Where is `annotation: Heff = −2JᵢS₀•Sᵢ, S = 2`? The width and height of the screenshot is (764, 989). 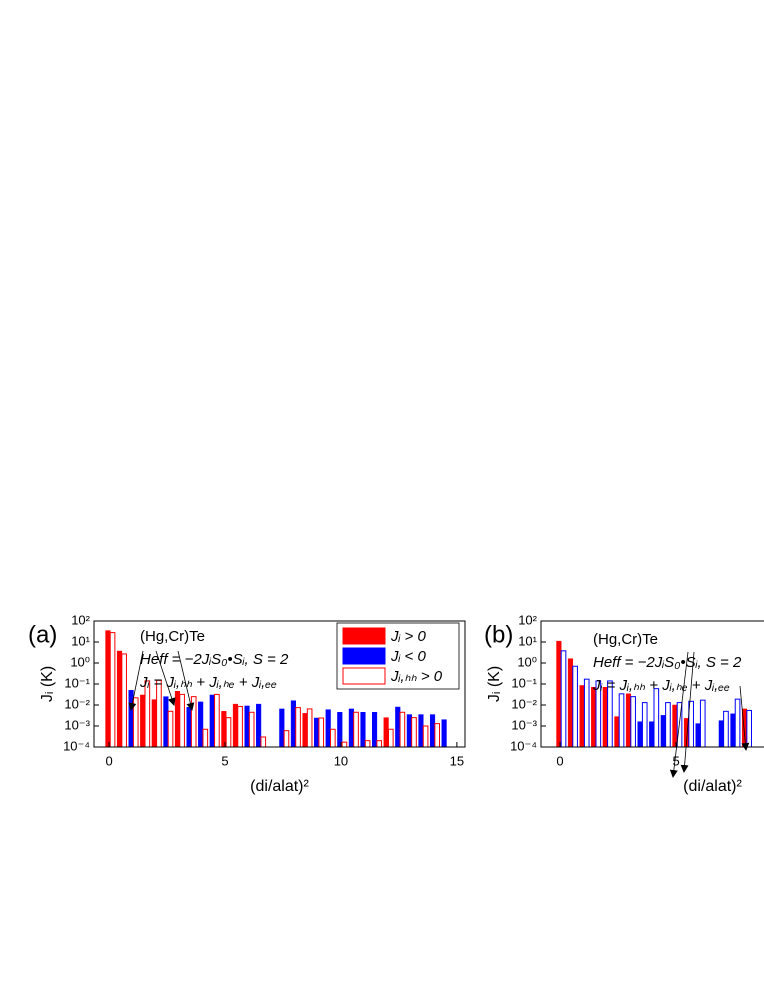
annotation: Heff = −2JᵢS₀•Sᵢ, S = 2 is located at coordinates (667, 662).